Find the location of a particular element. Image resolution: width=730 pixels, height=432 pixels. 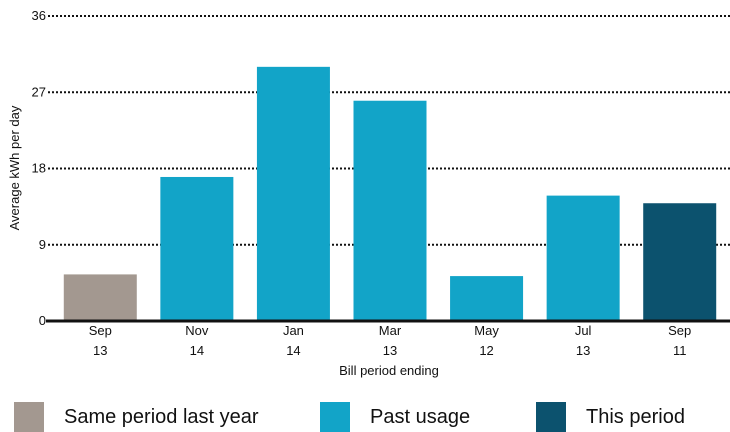

x-tick-label-month: Mar is located at coordinates (390, 330).